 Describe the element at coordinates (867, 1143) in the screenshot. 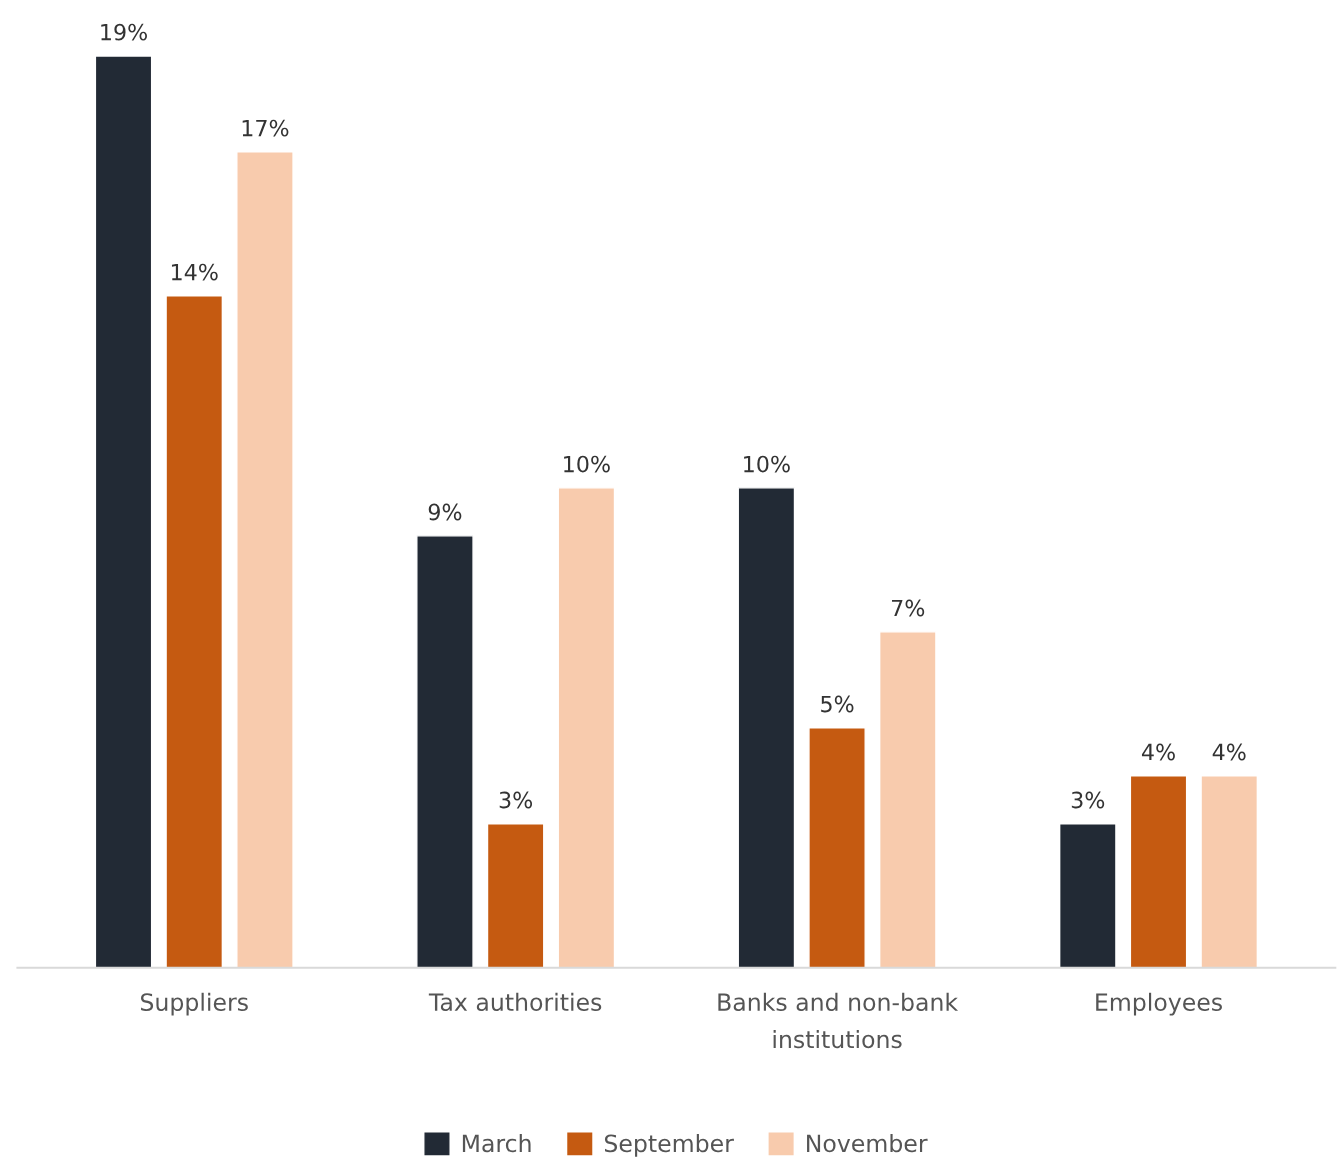

I see `legend-label: November` at that location.